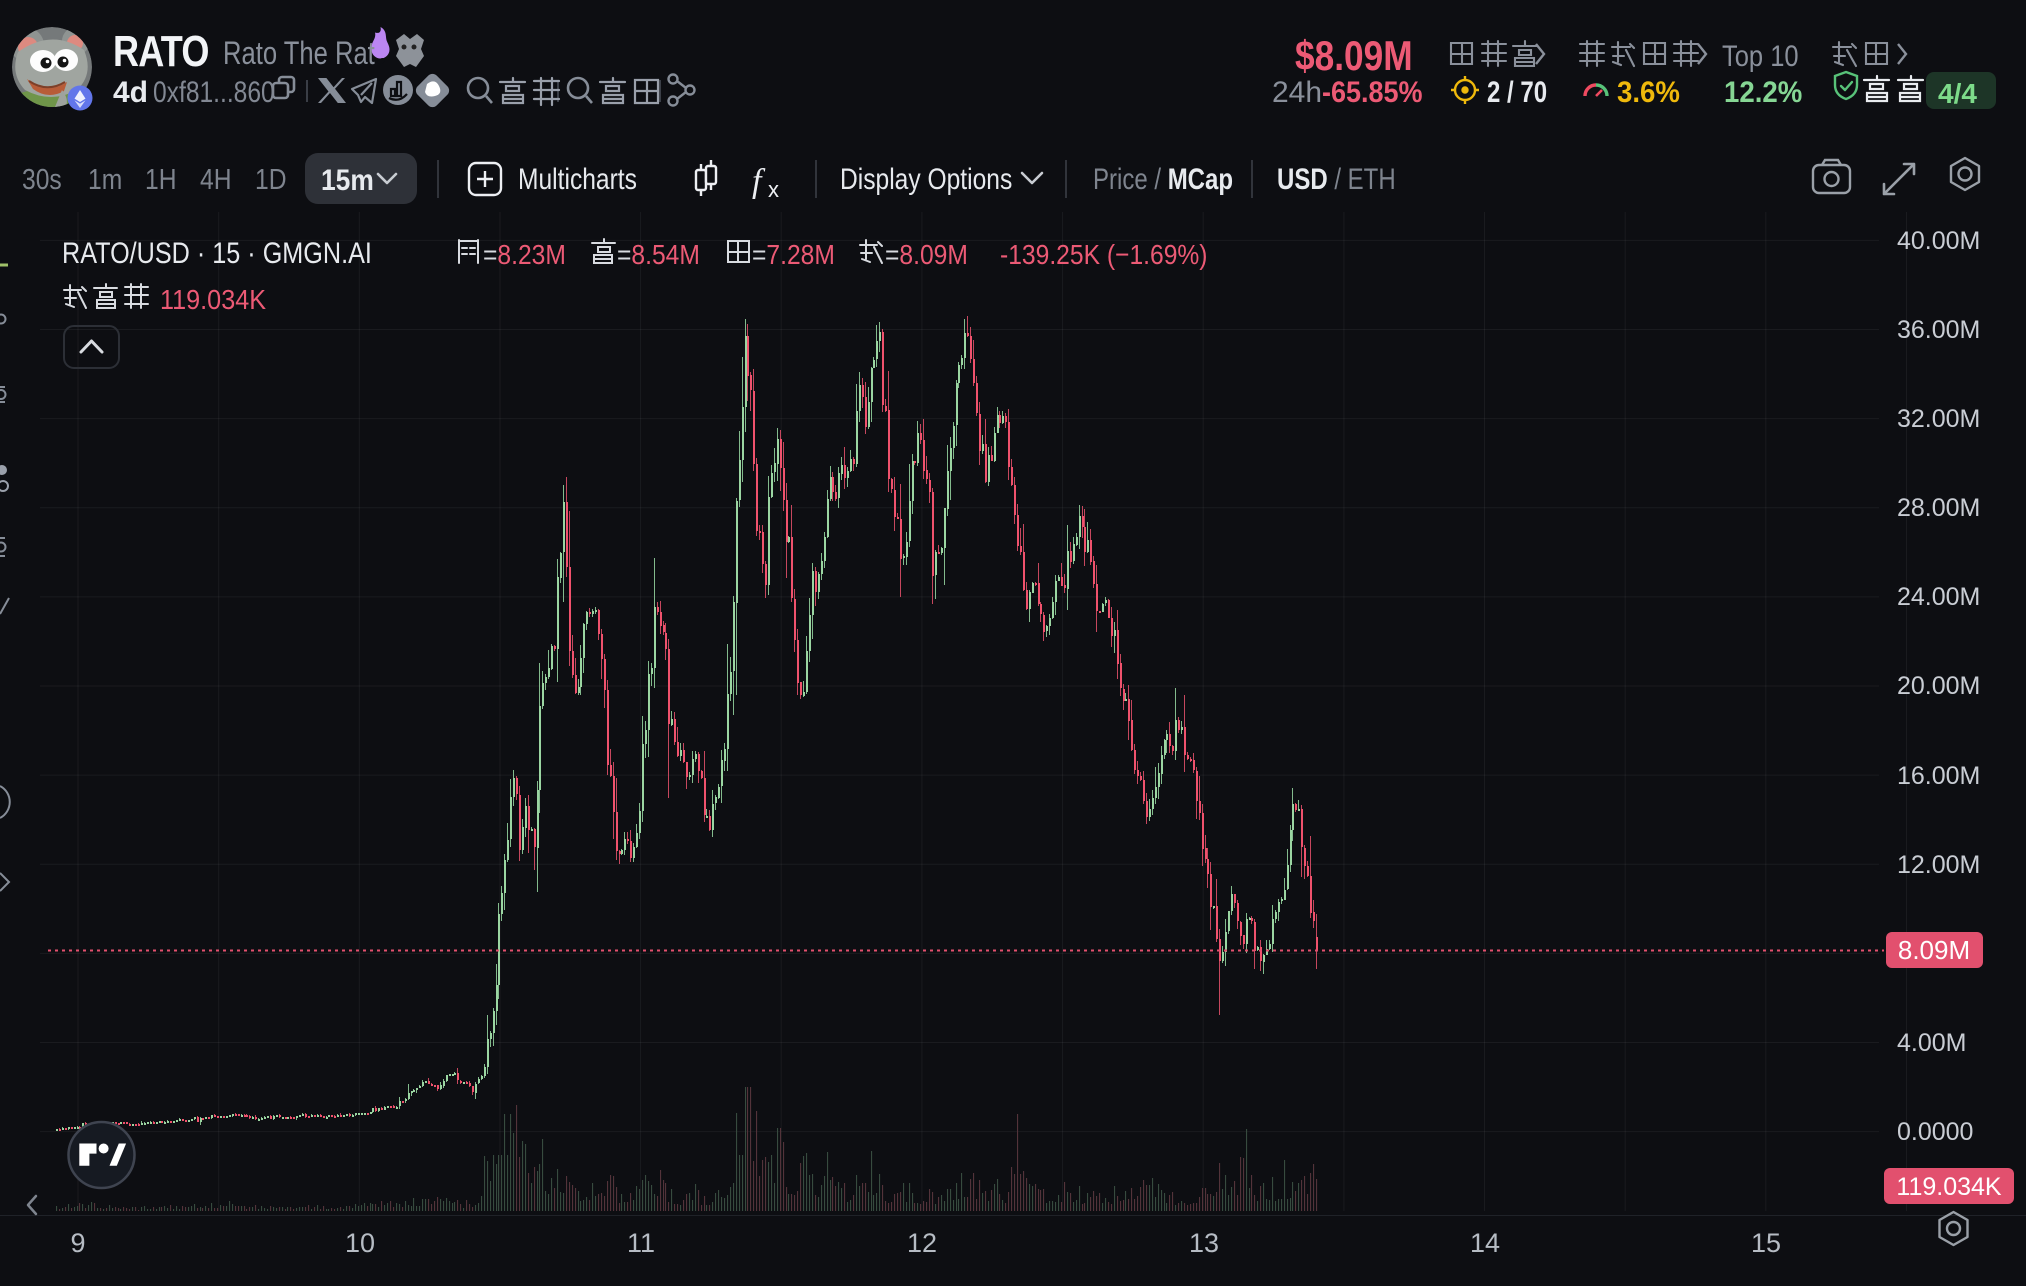  What do you see at coordinates (922, 1243) in the screenshot?
I see `svg-text: 12` at bounding box center [922, 1243].